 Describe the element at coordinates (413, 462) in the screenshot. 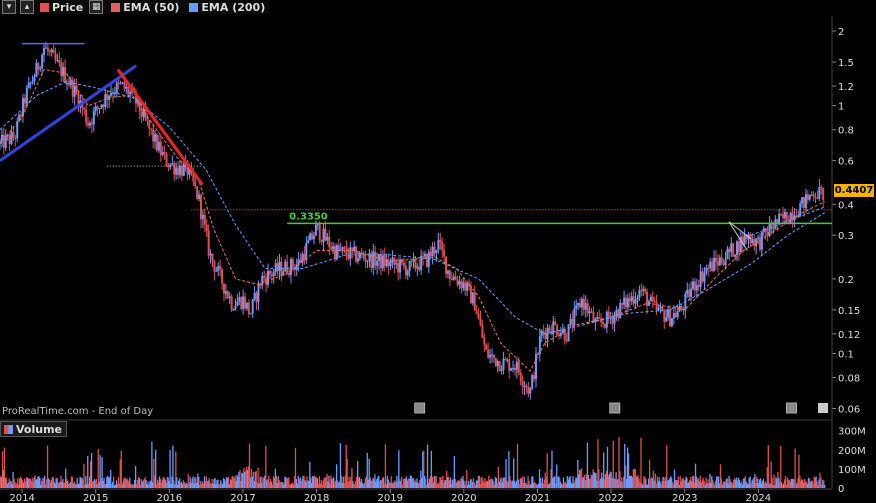

I see `volume-bars` at that location.